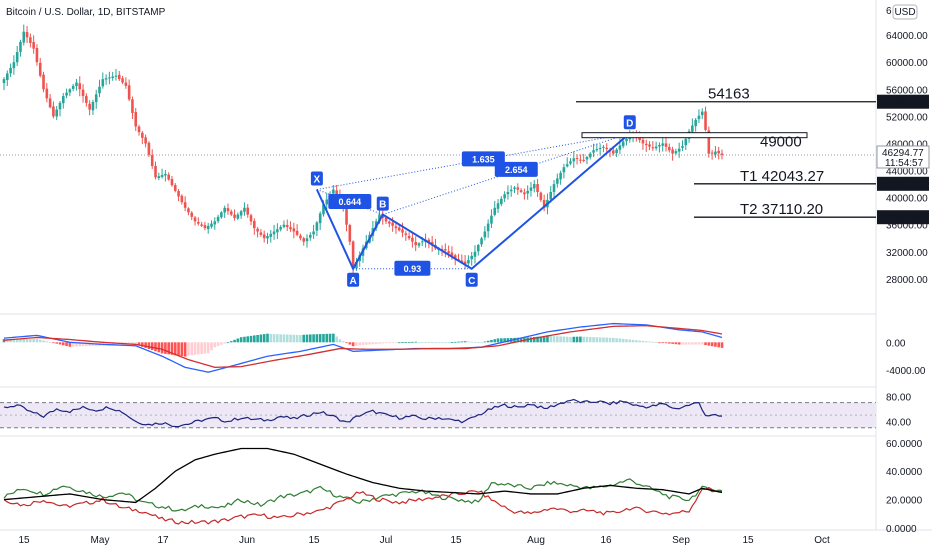 This screenshot has height=550, width=932. I want to click on time-axis: 15 May 17 Jun 15 Jul 15 Aug 16 Sep 15 Oct, so click(424, 540).